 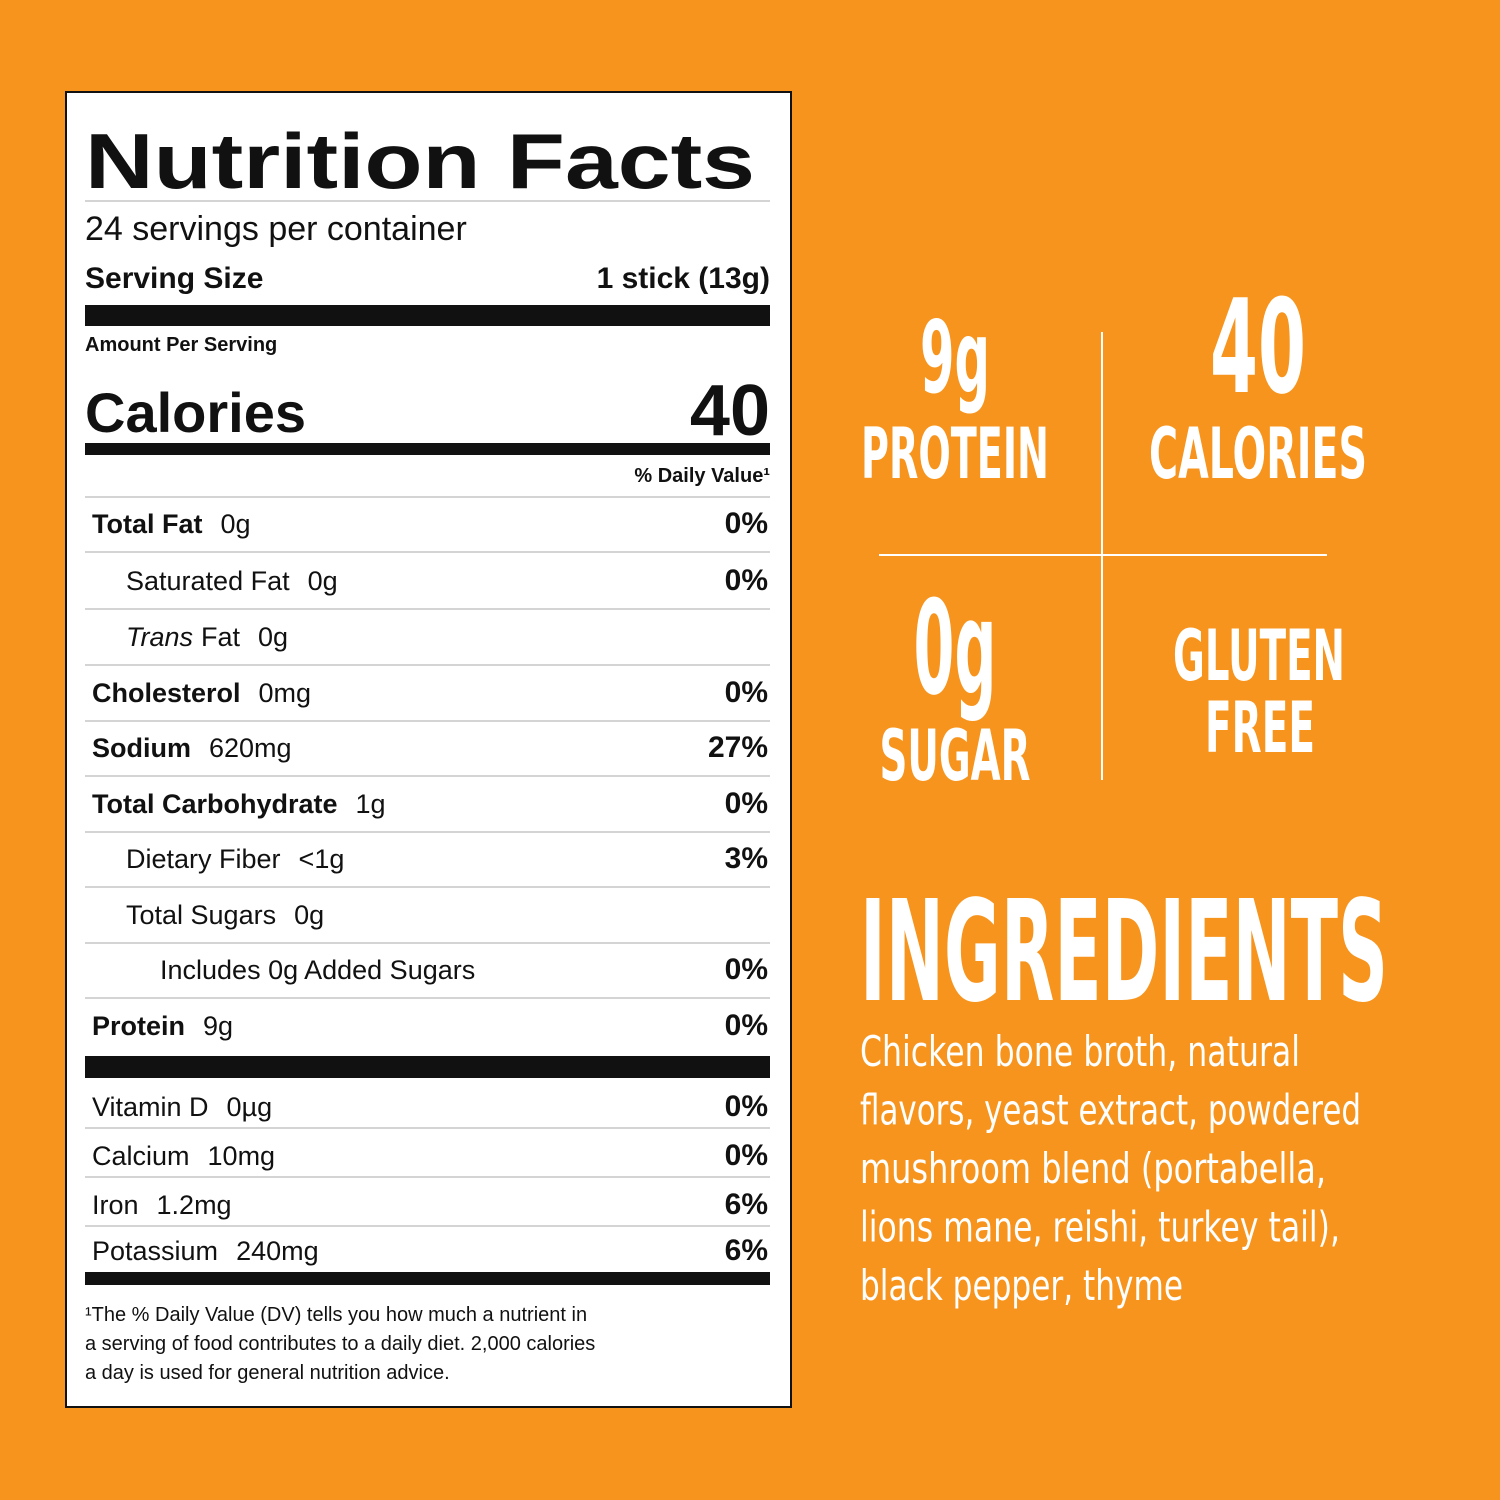 What do you see at coordinates (218, 1026) in the screenshot?
I see `nutrient-amount: 9g` at bounding box center [218, 1026].